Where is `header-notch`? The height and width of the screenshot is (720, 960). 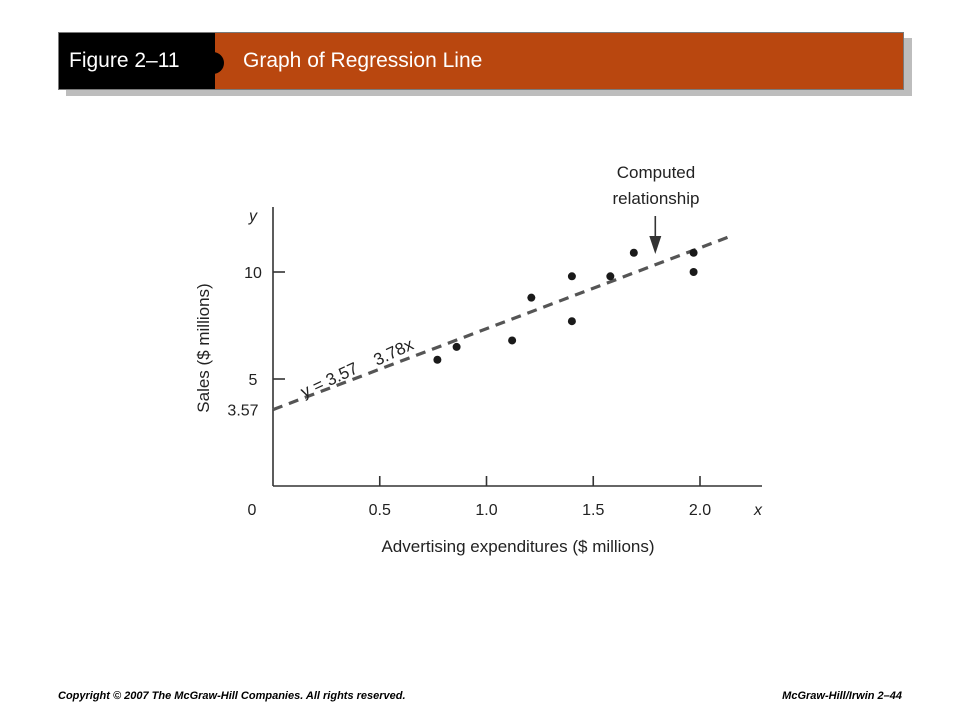 header-notch is located at coordinates (215, 63).